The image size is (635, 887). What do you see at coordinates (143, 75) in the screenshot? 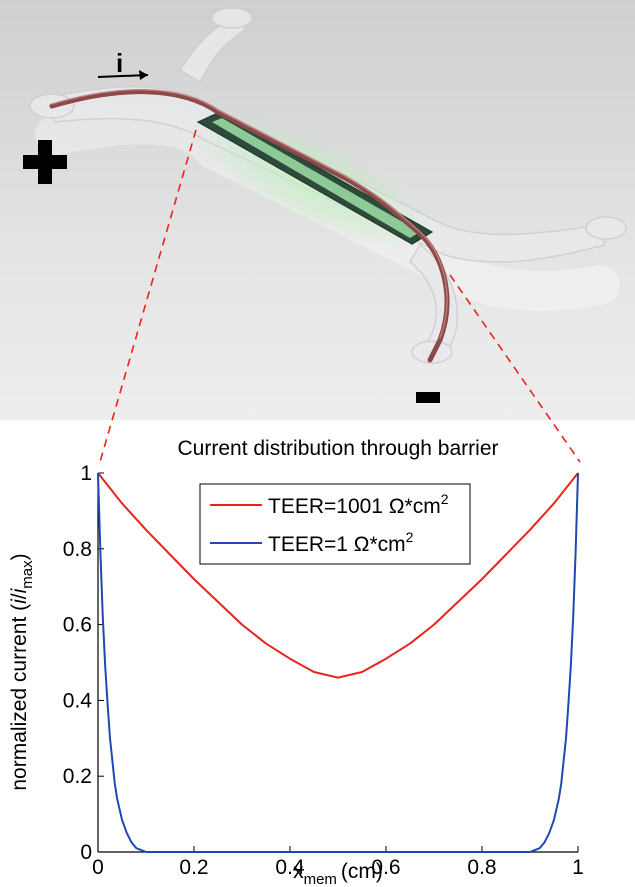
I see `current-arrow-head` at bounding box center [143, 75].